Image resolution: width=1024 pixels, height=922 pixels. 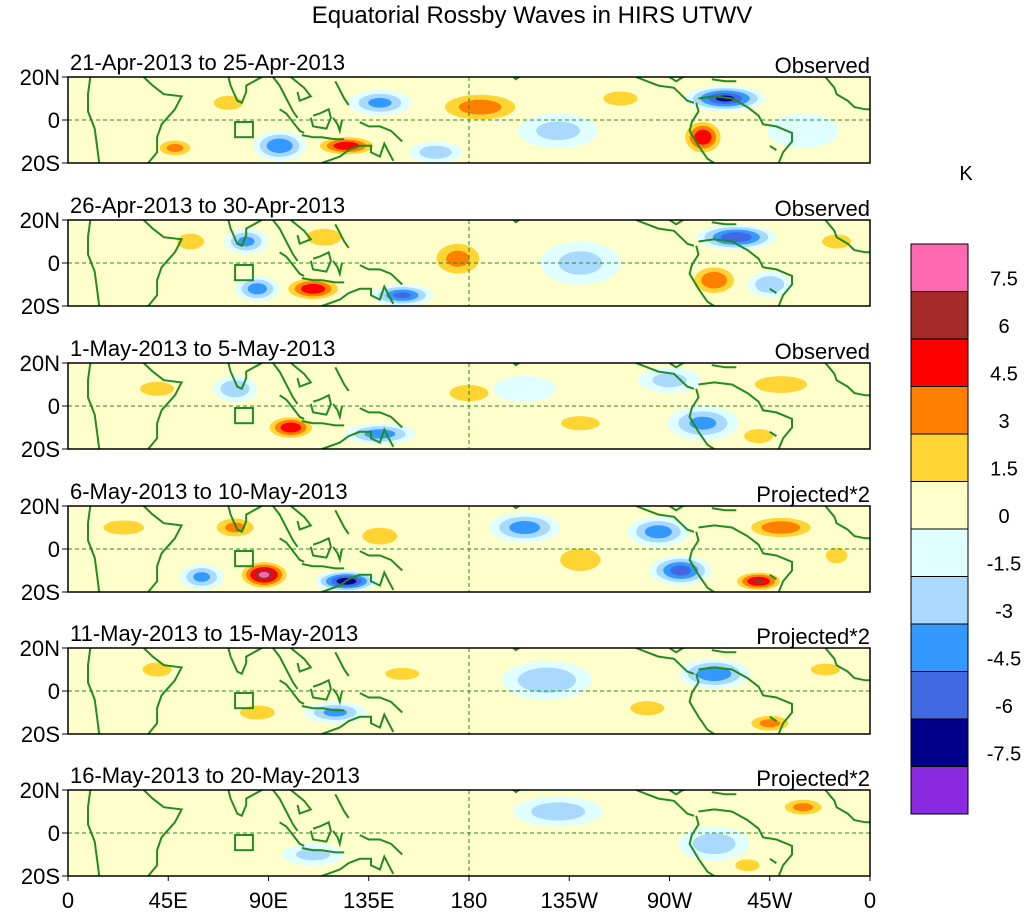 What do you see at coordinates (1004, 470) in the screenshot?
I see `colorbar-label: 1.5` at bounding box center [1004, 470].